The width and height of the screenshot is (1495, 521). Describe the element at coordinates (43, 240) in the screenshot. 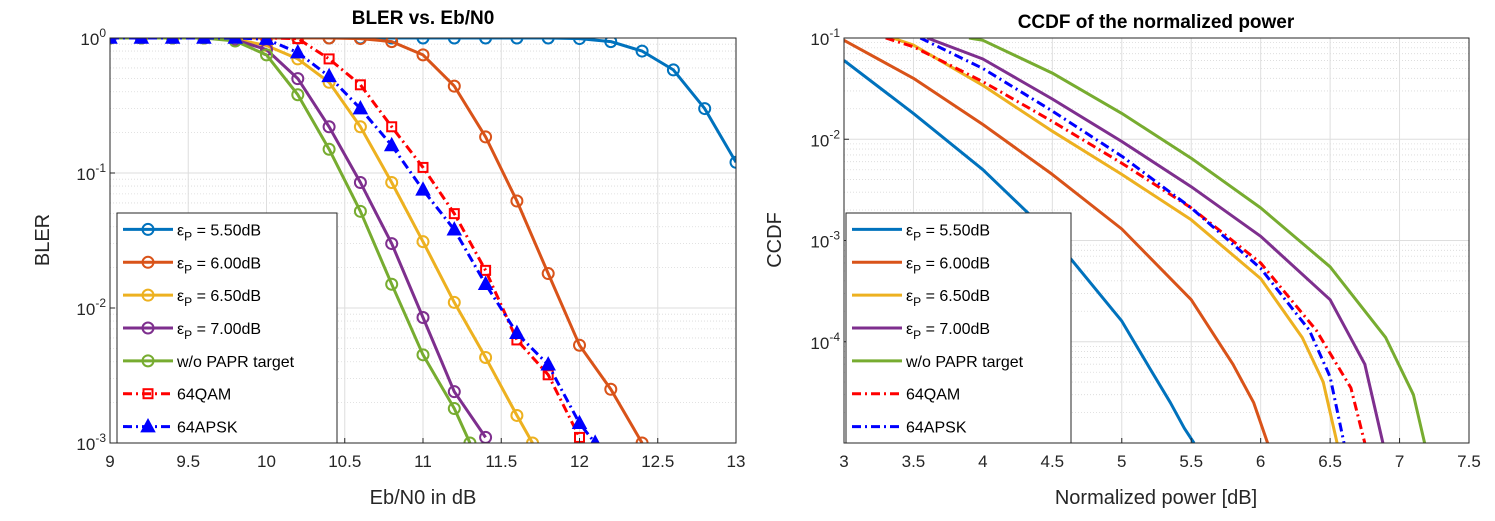

I see `y-axis-label: BLER` at that location.